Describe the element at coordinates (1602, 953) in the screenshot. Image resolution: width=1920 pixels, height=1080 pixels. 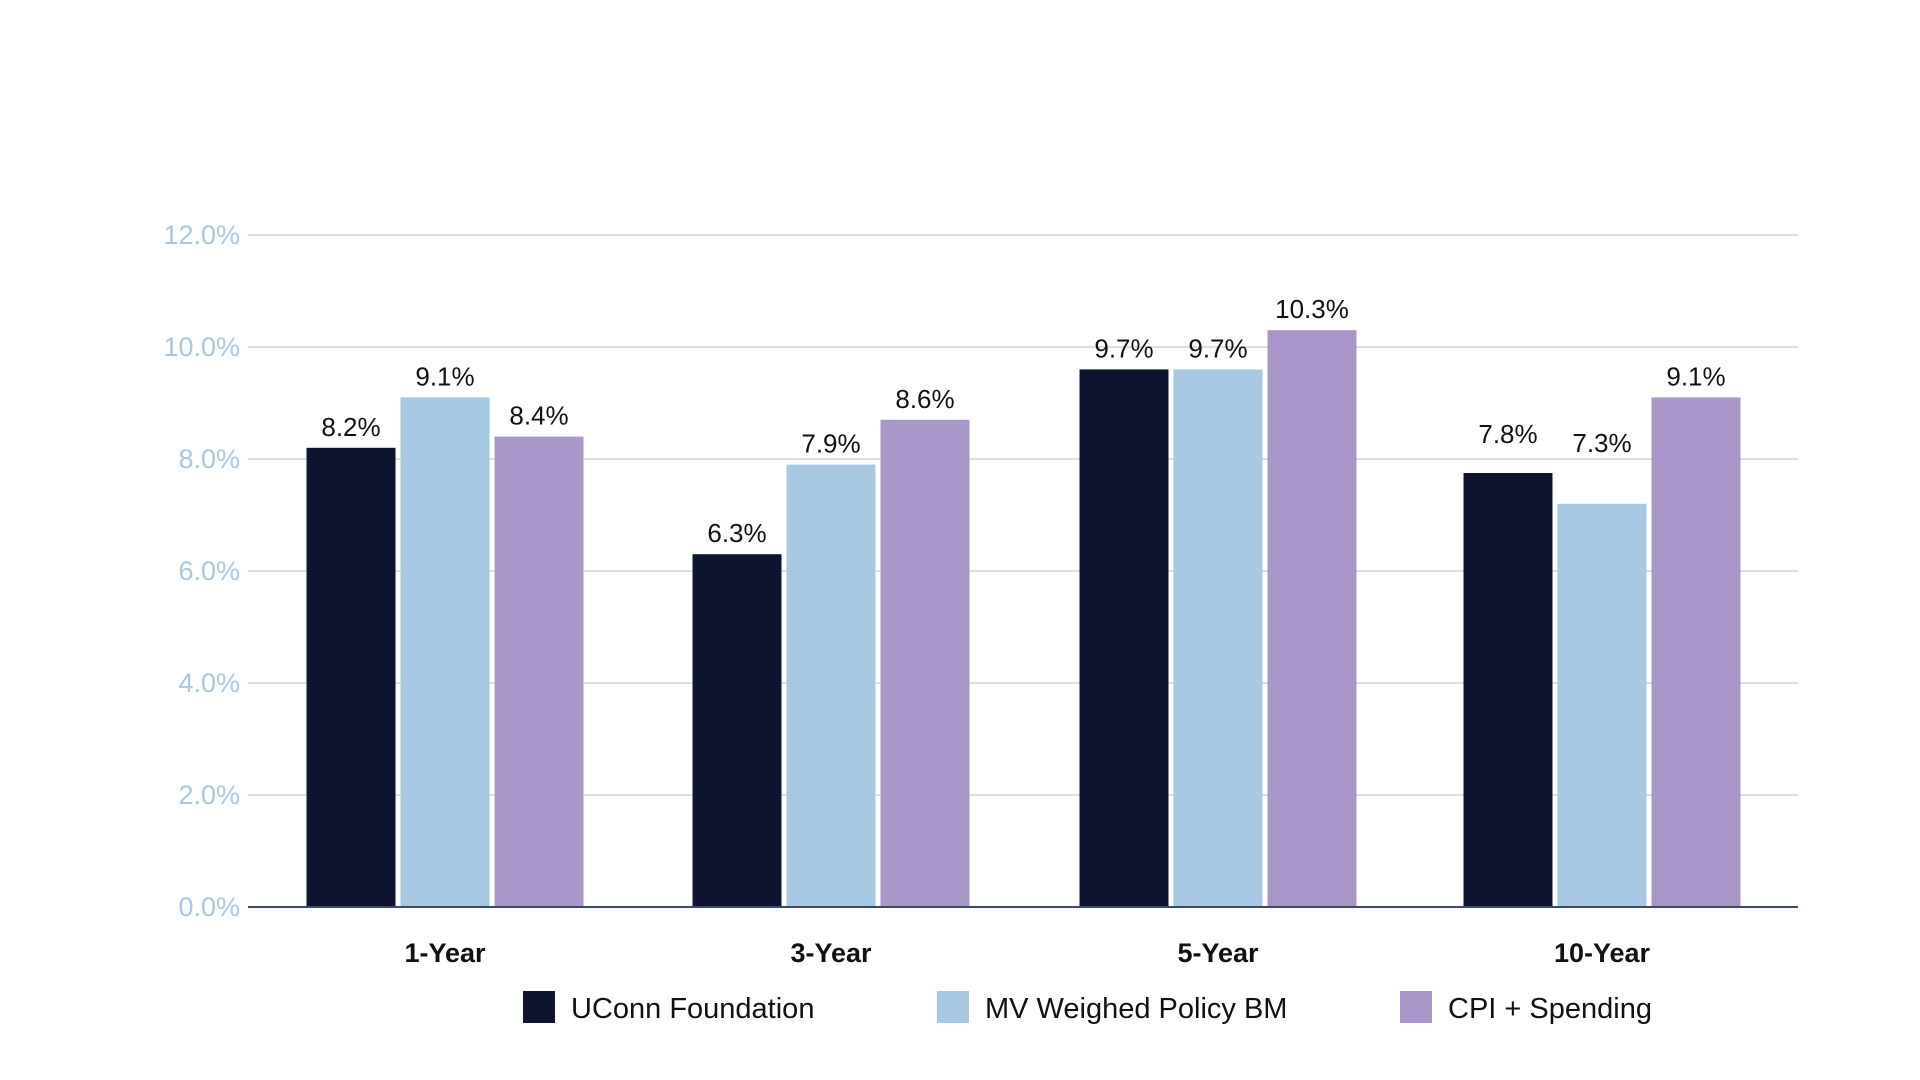
I see `x-tick-label: 10-Year` at that location.